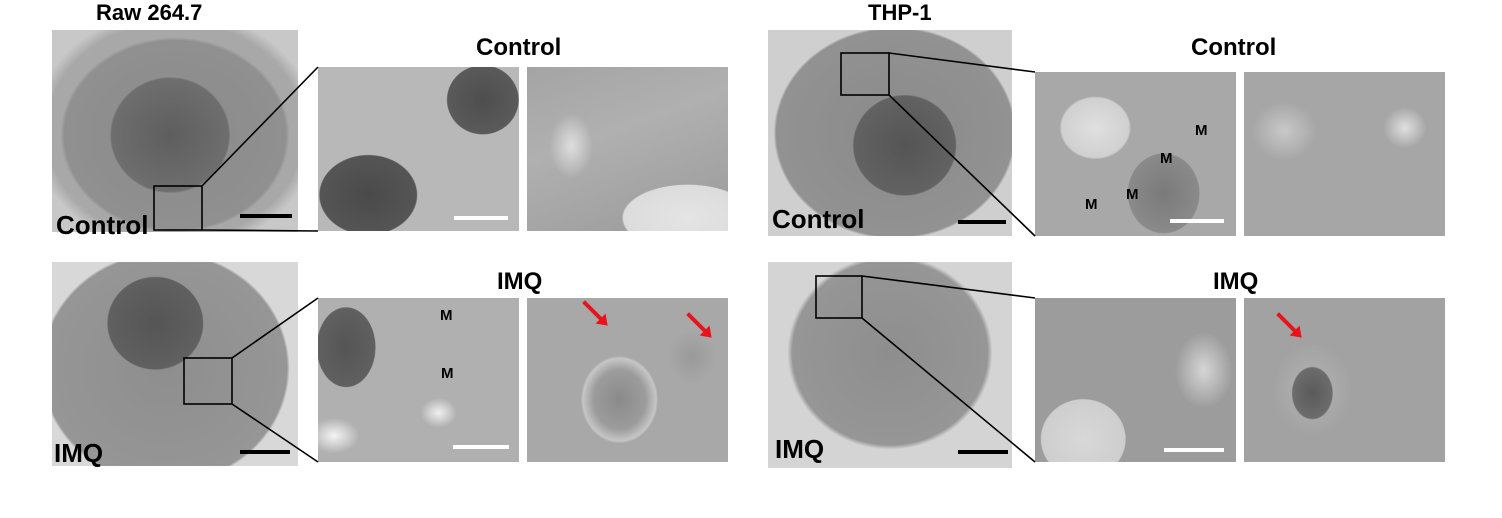 The height and width of the screenshot is (518, 1502). I want to click on raw-control-scale-bar, so click(266, 216).